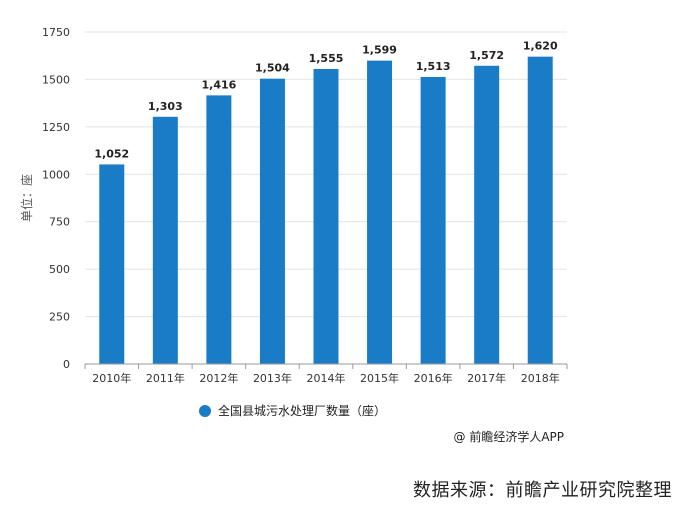  I want to click on x-tick-label: 2013年, so click(272, 378).